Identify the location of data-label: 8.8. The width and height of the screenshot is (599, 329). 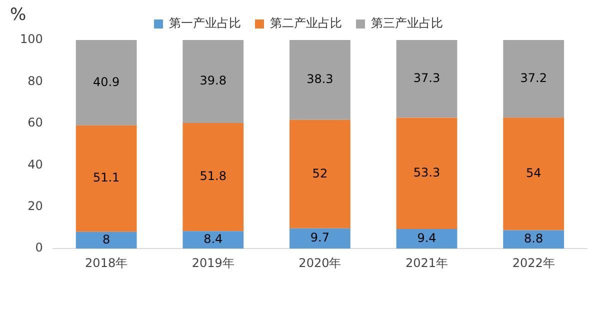
(534, 239).